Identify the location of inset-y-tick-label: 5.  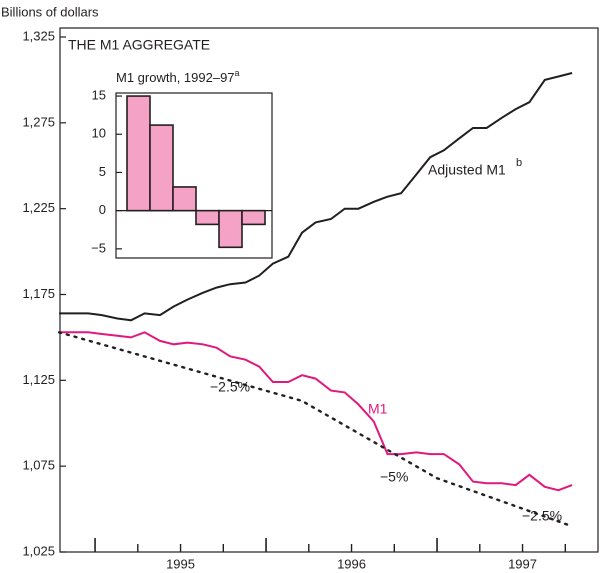
(102, 171).